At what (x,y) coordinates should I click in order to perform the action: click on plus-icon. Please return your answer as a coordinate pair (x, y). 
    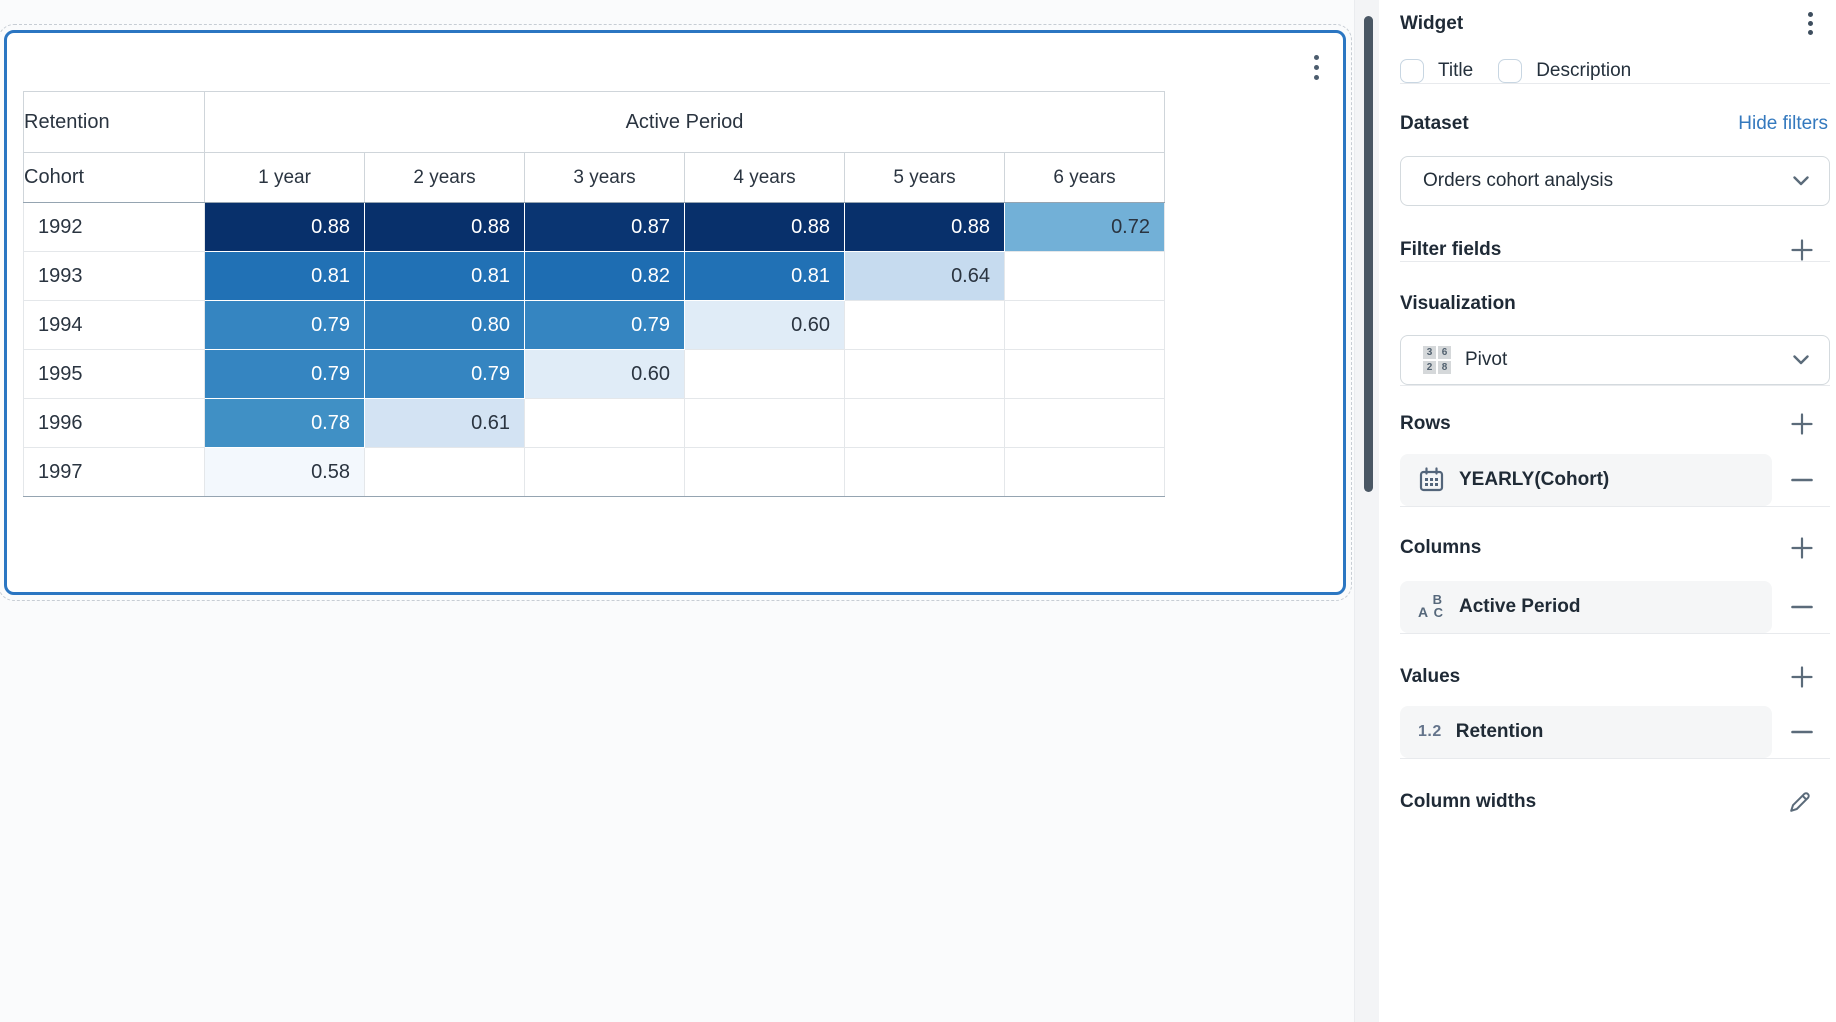
    Looking at the image, I should click on (1802, 424).